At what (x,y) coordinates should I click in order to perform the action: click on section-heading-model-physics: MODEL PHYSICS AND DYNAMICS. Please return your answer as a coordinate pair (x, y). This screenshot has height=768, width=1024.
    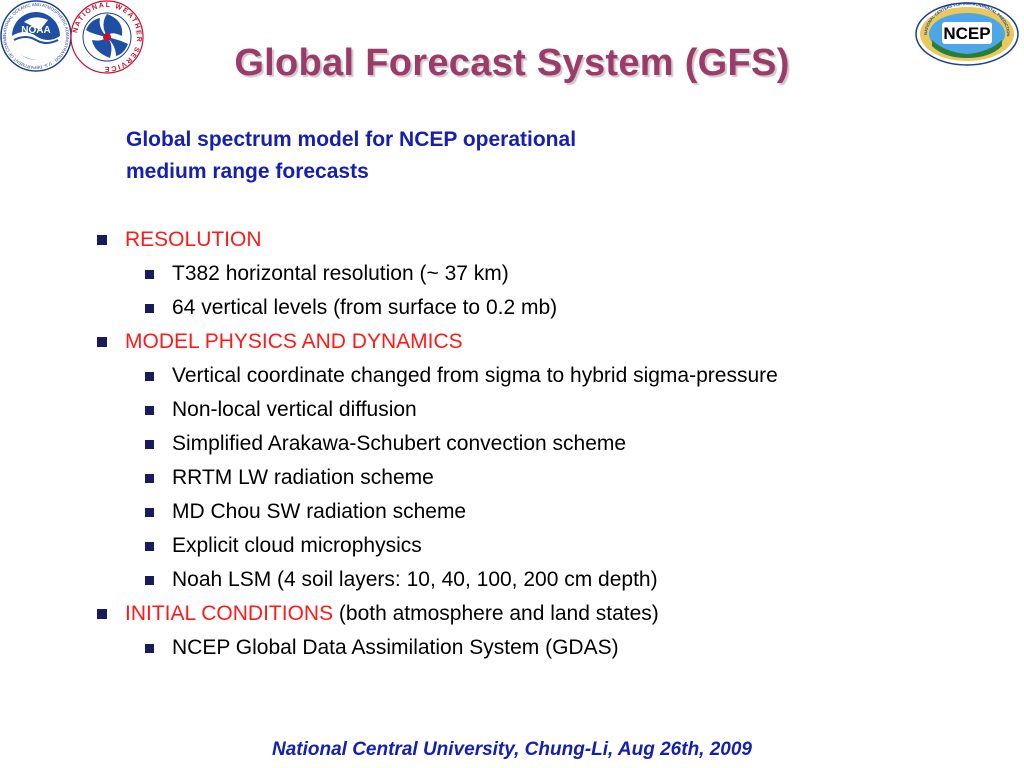
    Looking at the image, I should click on (512, 342).